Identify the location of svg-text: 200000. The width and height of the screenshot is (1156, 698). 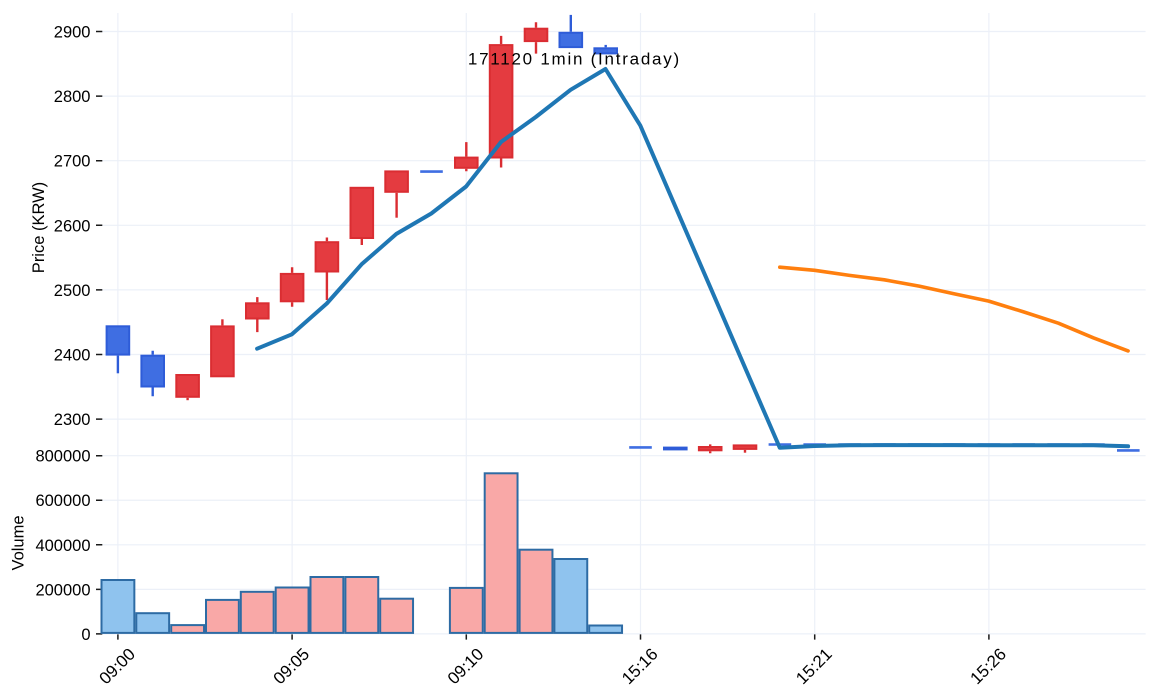
(62, 590).